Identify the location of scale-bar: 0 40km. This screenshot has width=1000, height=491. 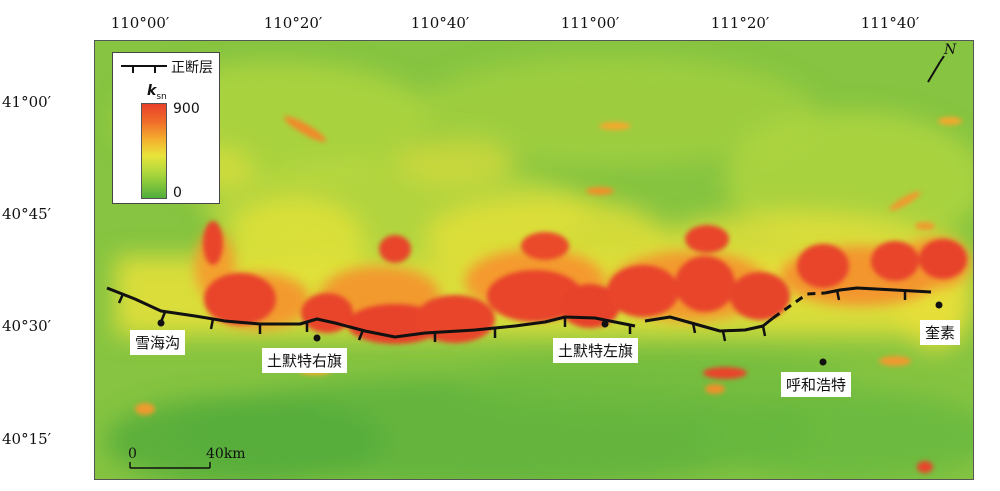
(187, 458).